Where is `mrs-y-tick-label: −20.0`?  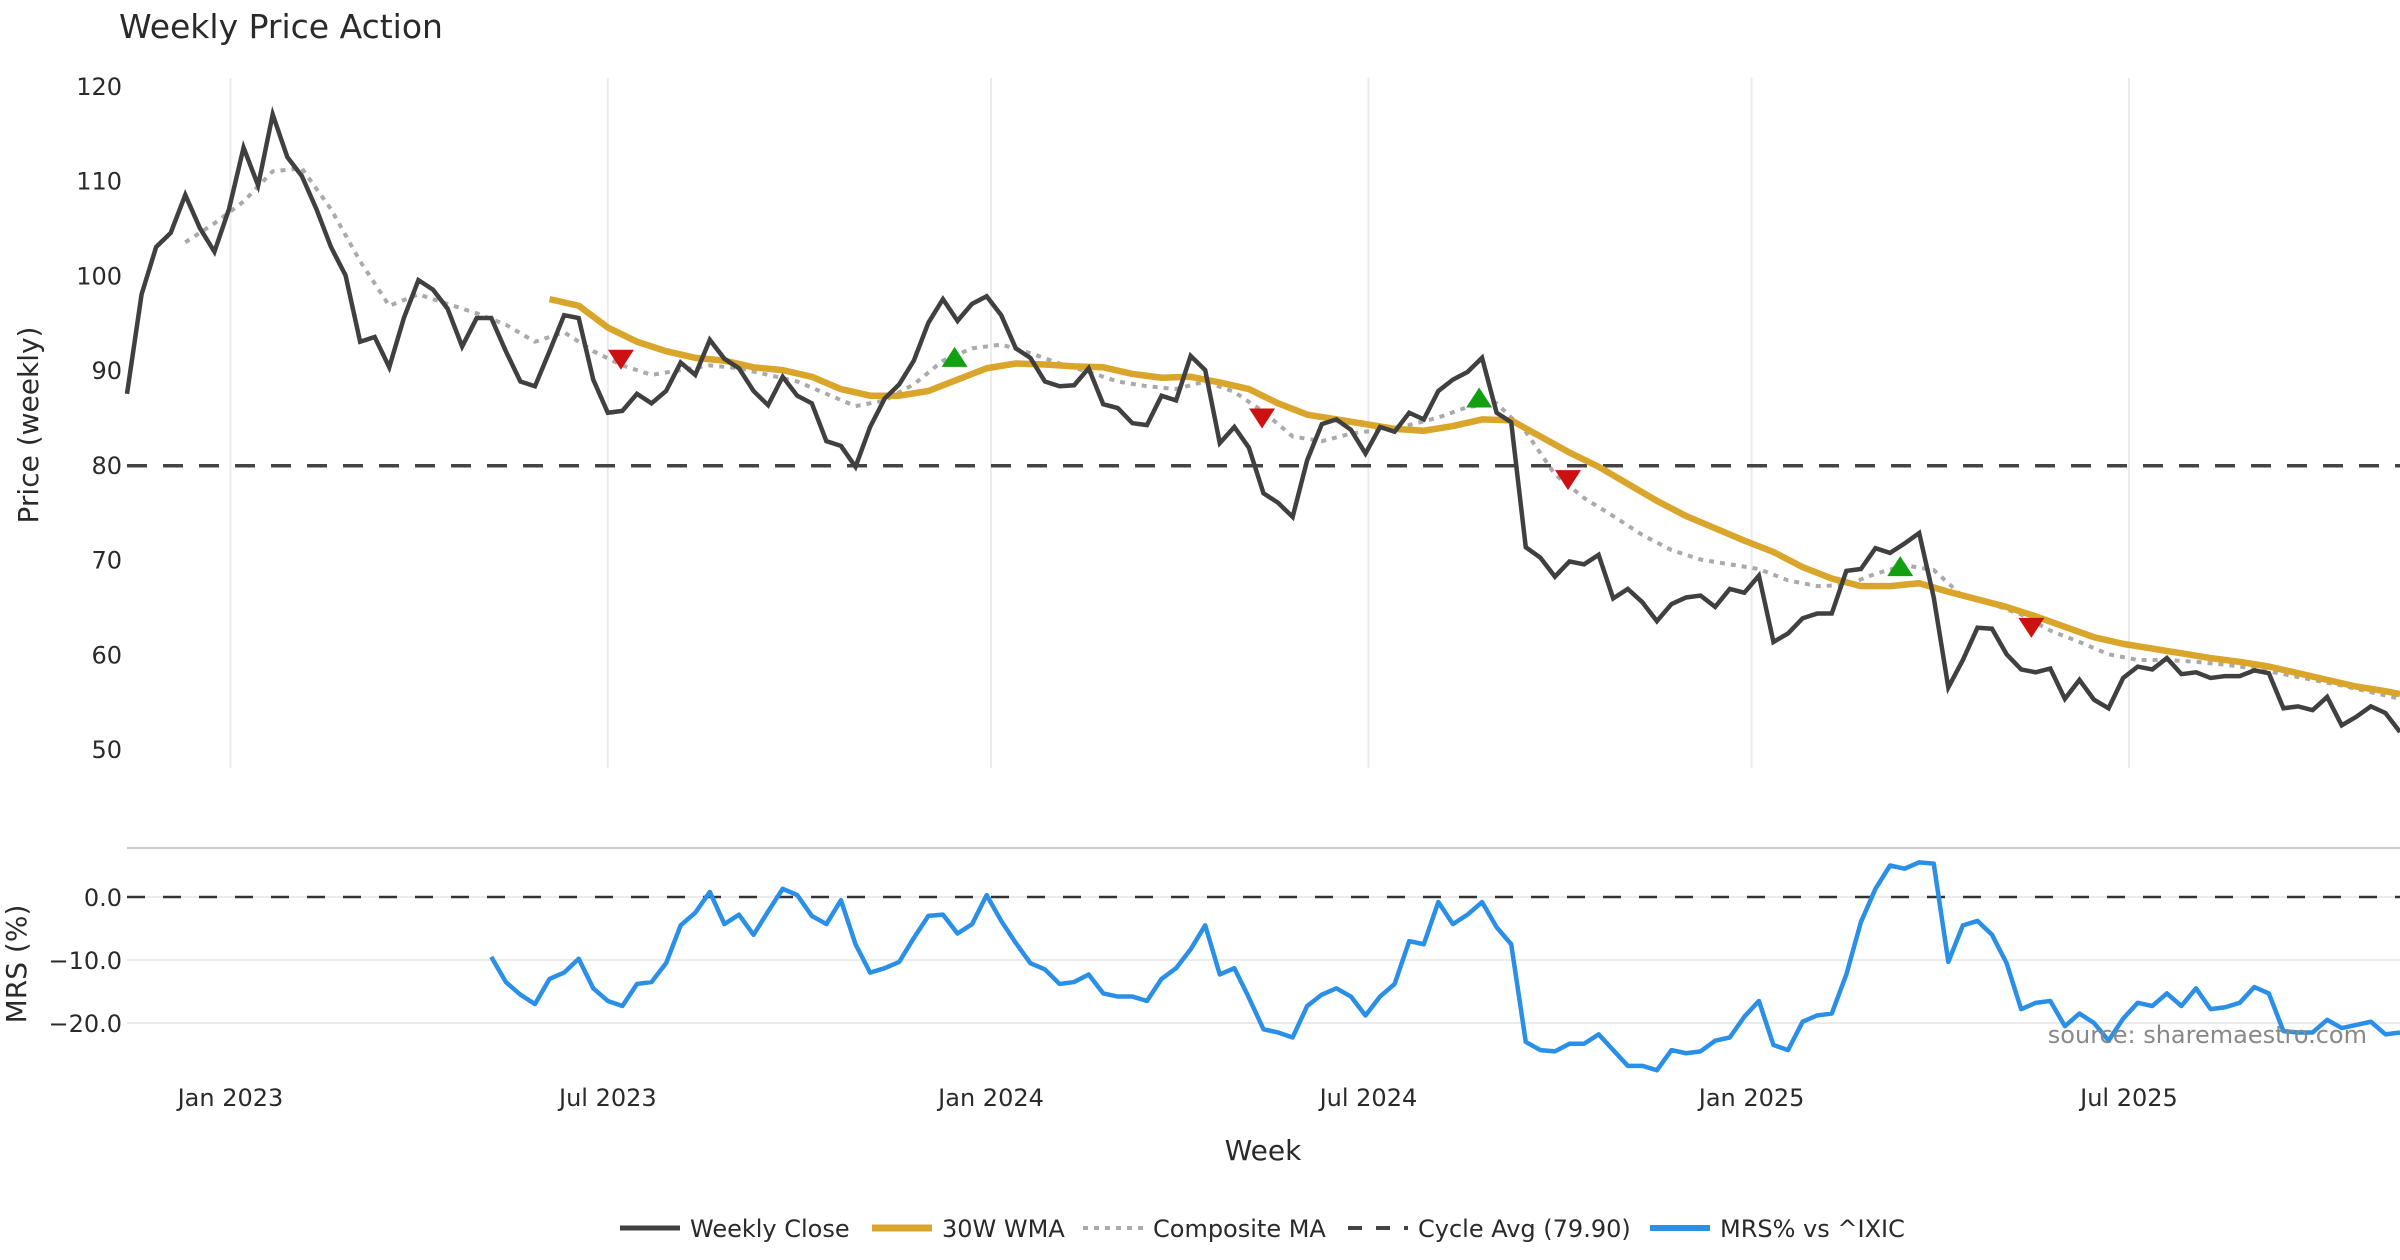 mrs-y-tick-label: −20.0 is located at coordinates (85, 1024).